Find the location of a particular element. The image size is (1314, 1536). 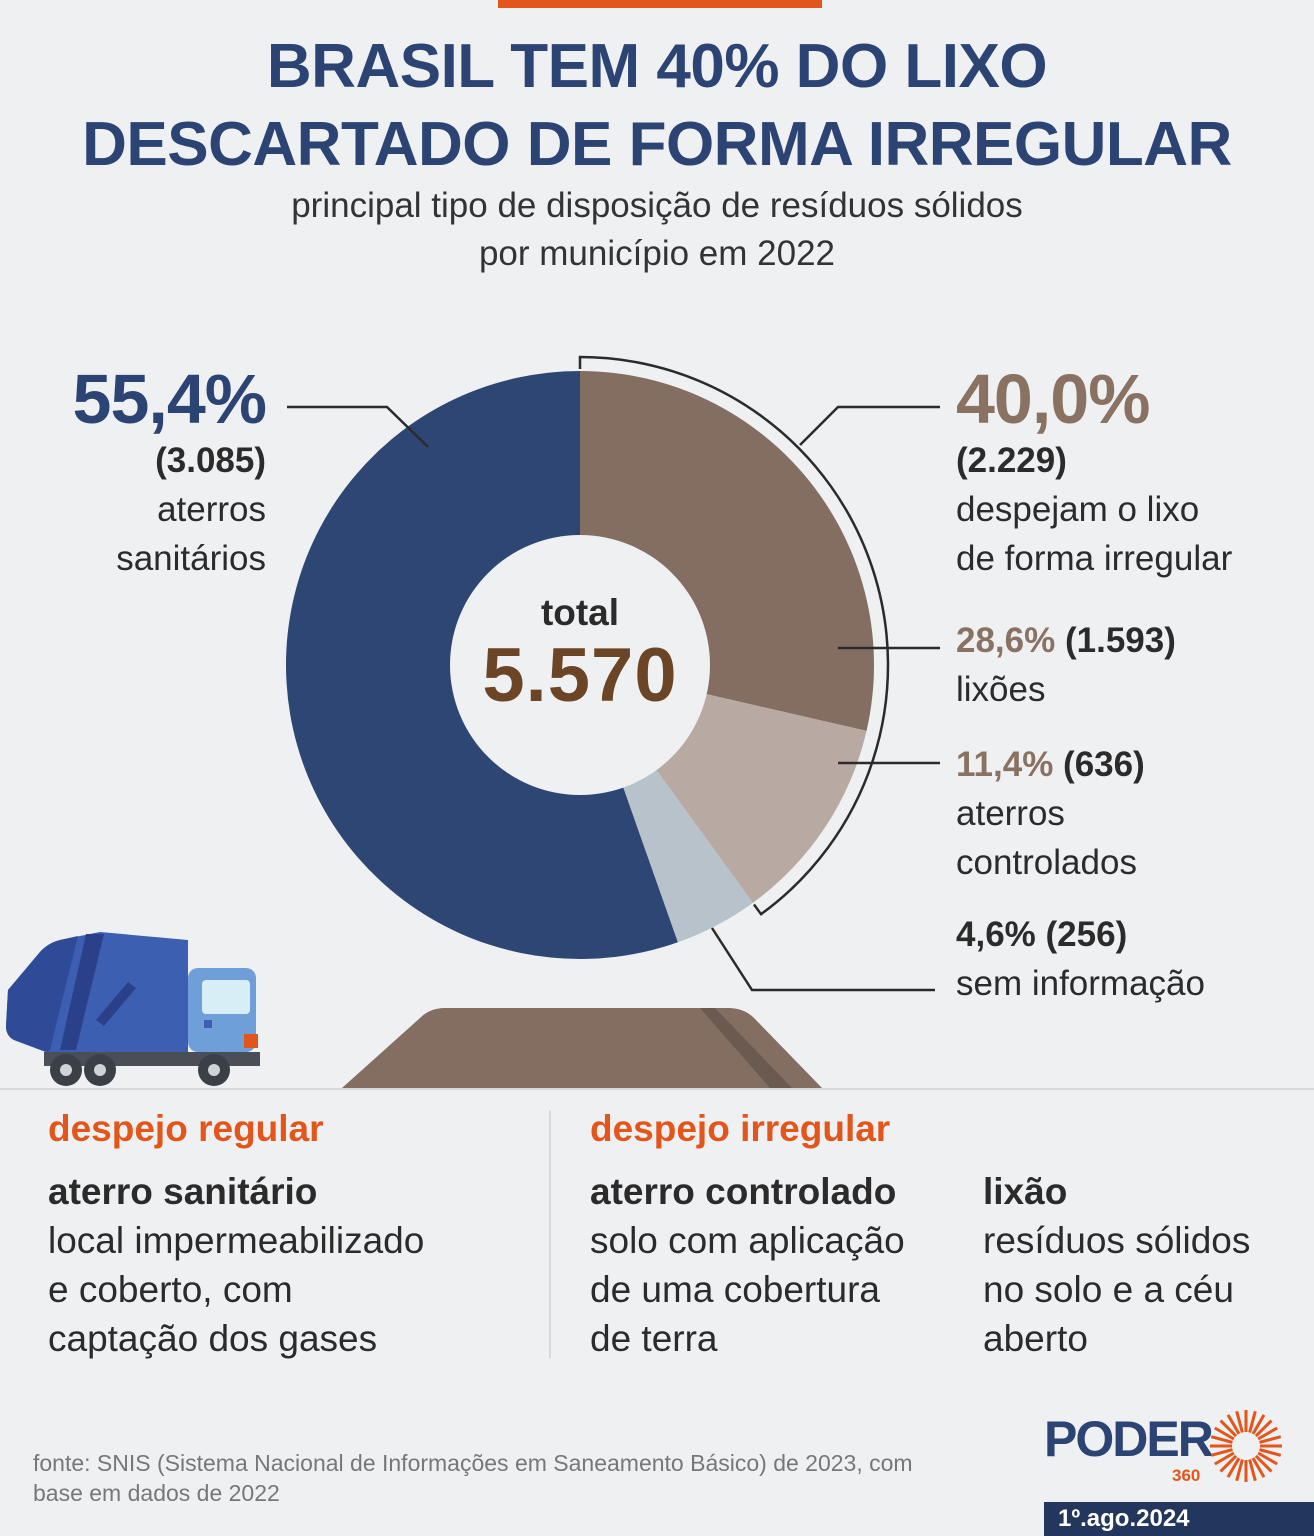

subtitle-line-2: por município em 2022 is located at coordinates (657, 253).